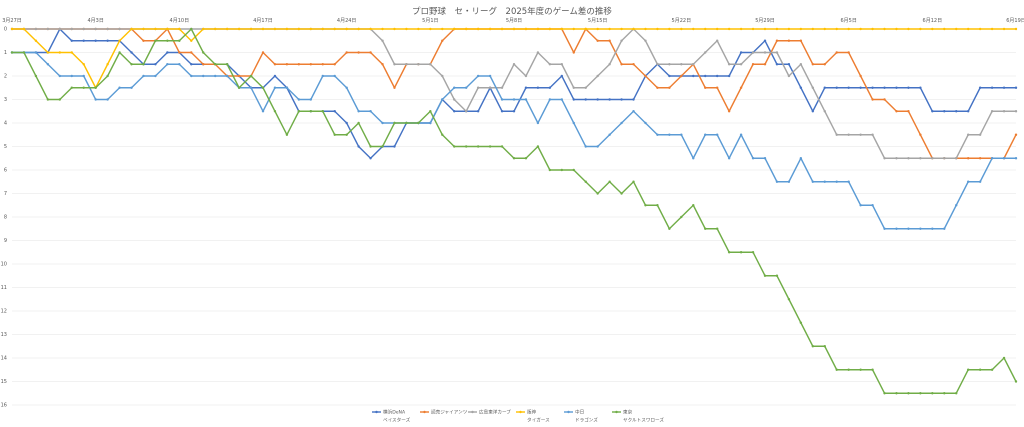 The height and width of the screenshot is (427, 1024). Describe the element at coordinates (598, 21) in the screenshot. I see `x-tick-label: 5月15日` at that location.